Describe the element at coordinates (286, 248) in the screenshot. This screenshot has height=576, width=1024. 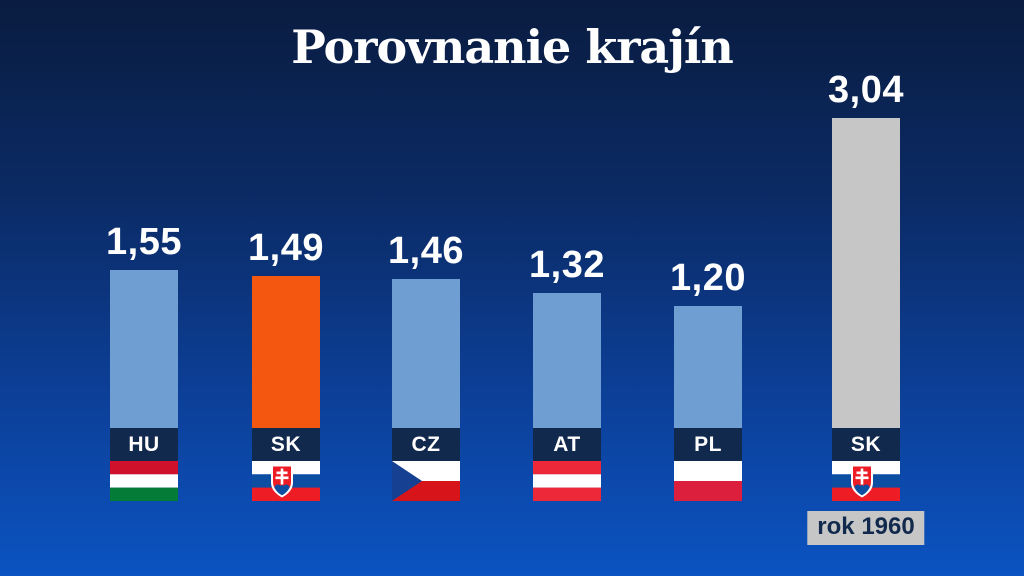
I see `bar-value-label: 1,49` at that location.